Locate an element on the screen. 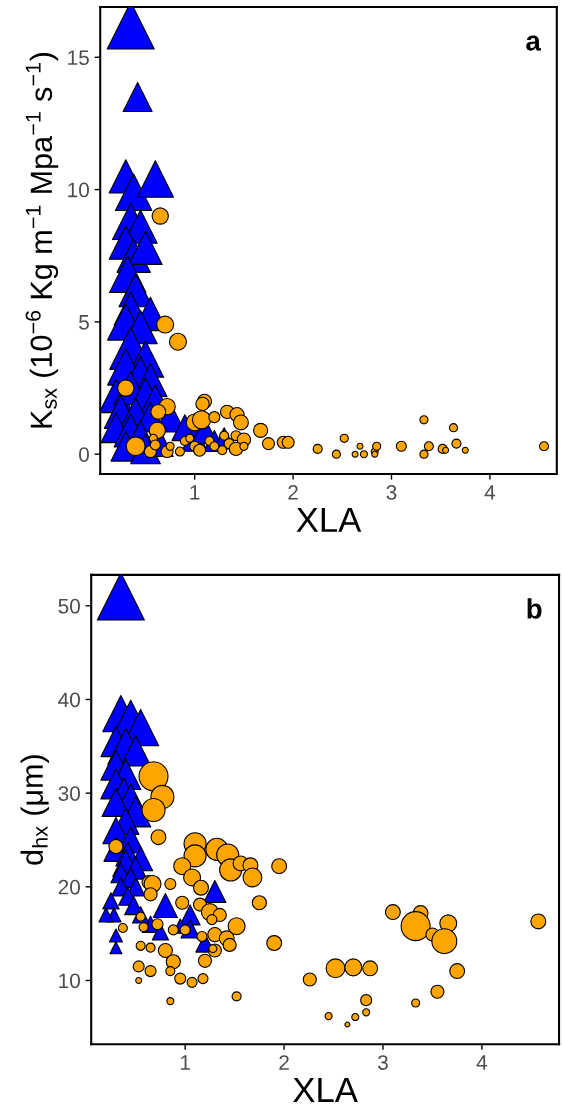  y-tick-label: 50 is located at coordinates (69, 606).